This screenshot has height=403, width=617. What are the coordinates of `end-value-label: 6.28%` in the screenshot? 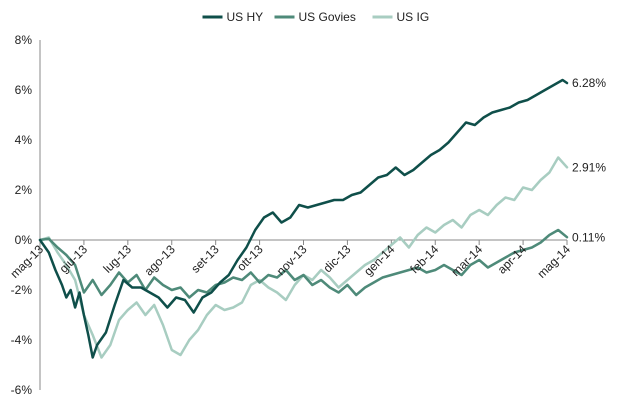 It's located at (589, 83).